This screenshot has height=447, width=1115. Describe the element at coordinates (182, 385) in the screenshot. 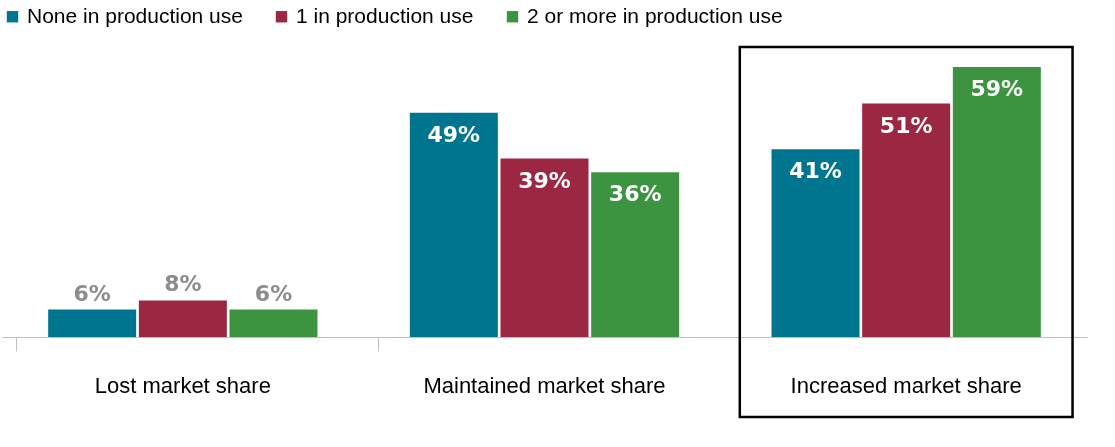

I see `x-tick-label: Lost market share` at that location.